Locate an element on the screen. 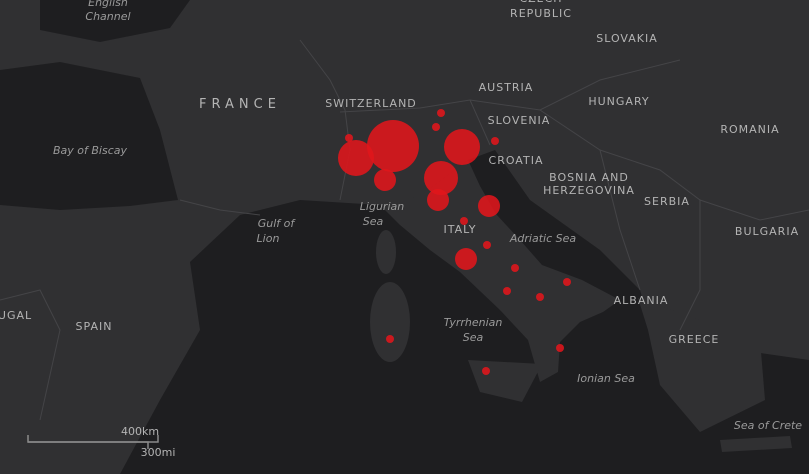 Image resolution: width=809 pixels, height=474 pixels. label: Gulf of is located at coordinates (277, 223).